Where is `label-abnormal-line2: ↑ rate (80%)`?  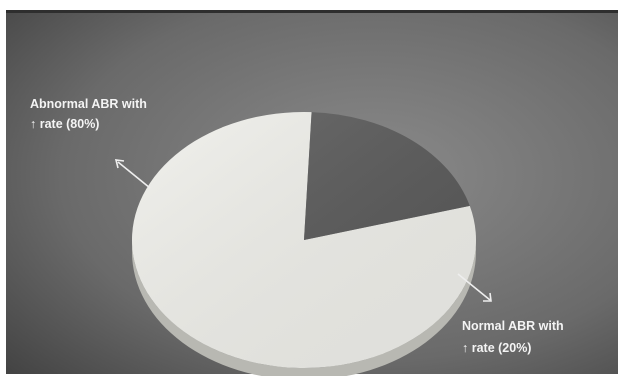 label-abnormal-line2: ↑ rate (80%) is located at coordinates (64, 124).